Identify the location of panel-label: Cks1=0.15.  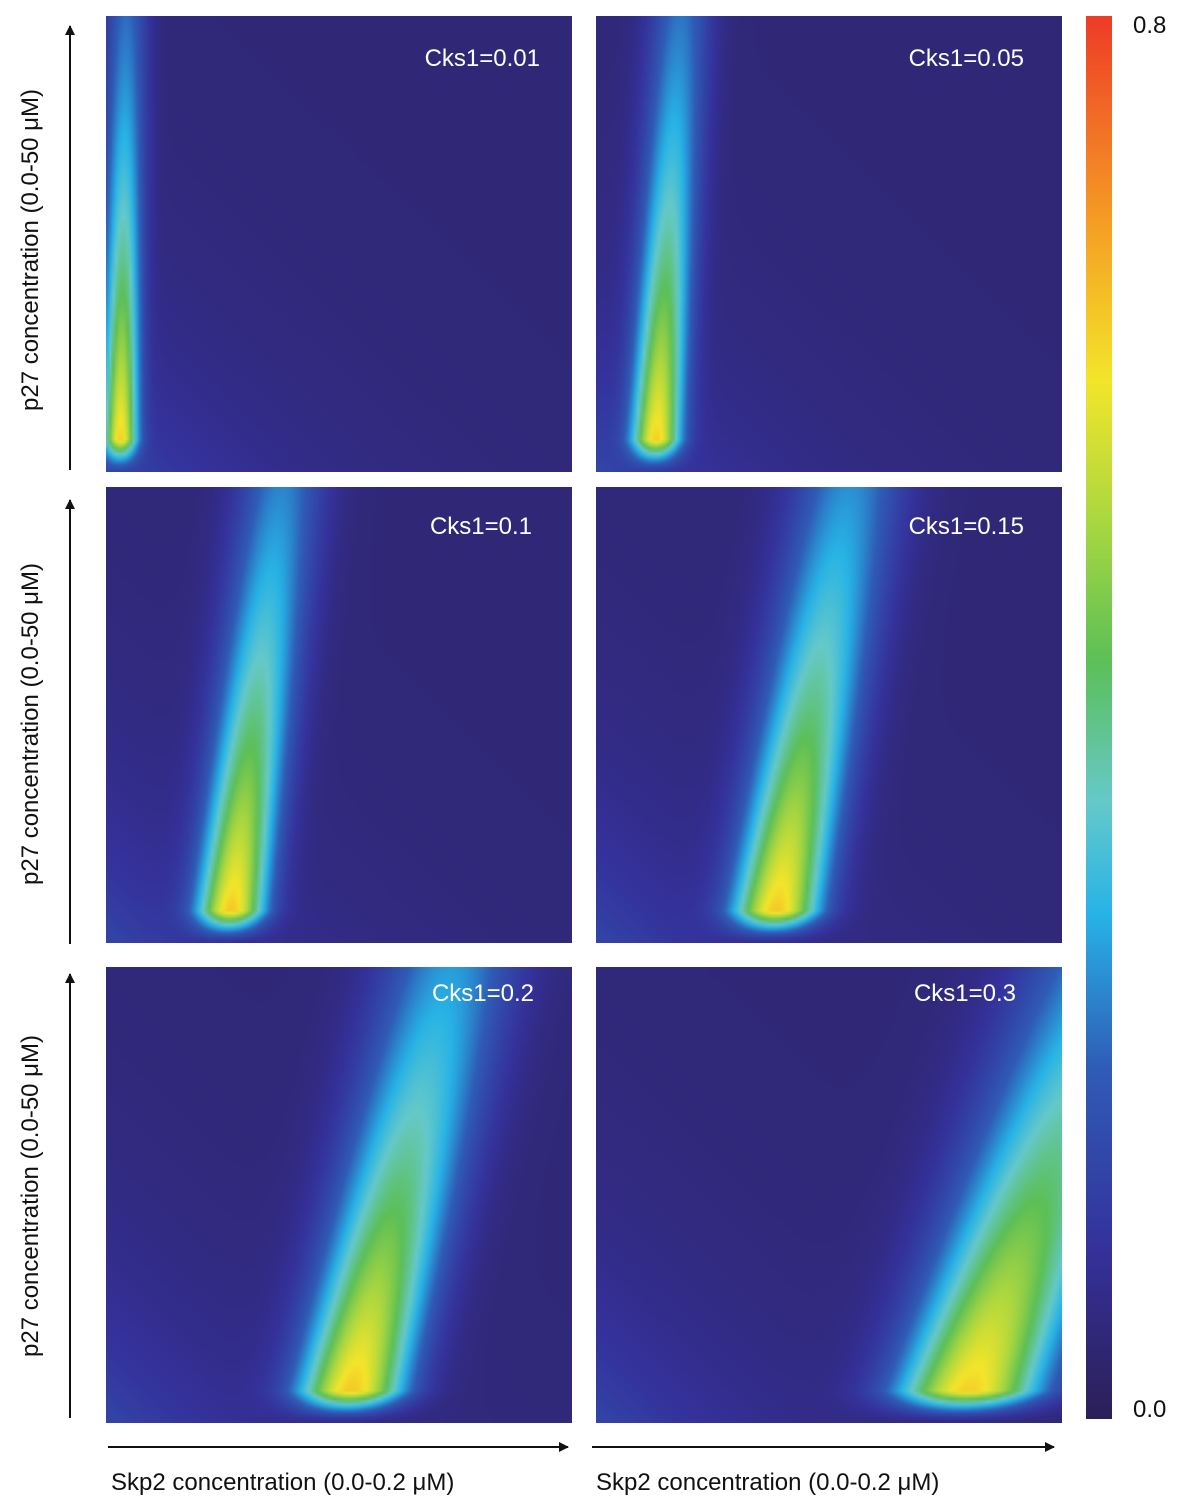
(966, 526).